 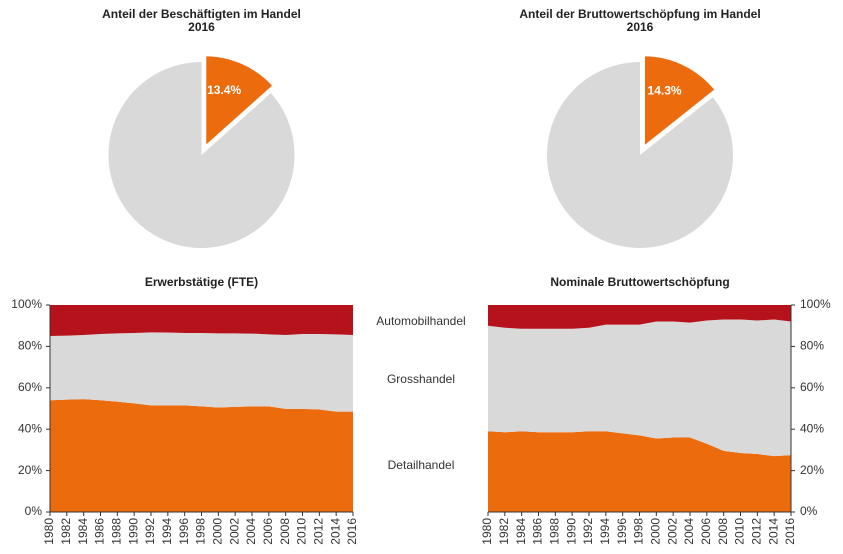 I want to click on slice-label: 13.4%, so click(x=224, y=90).